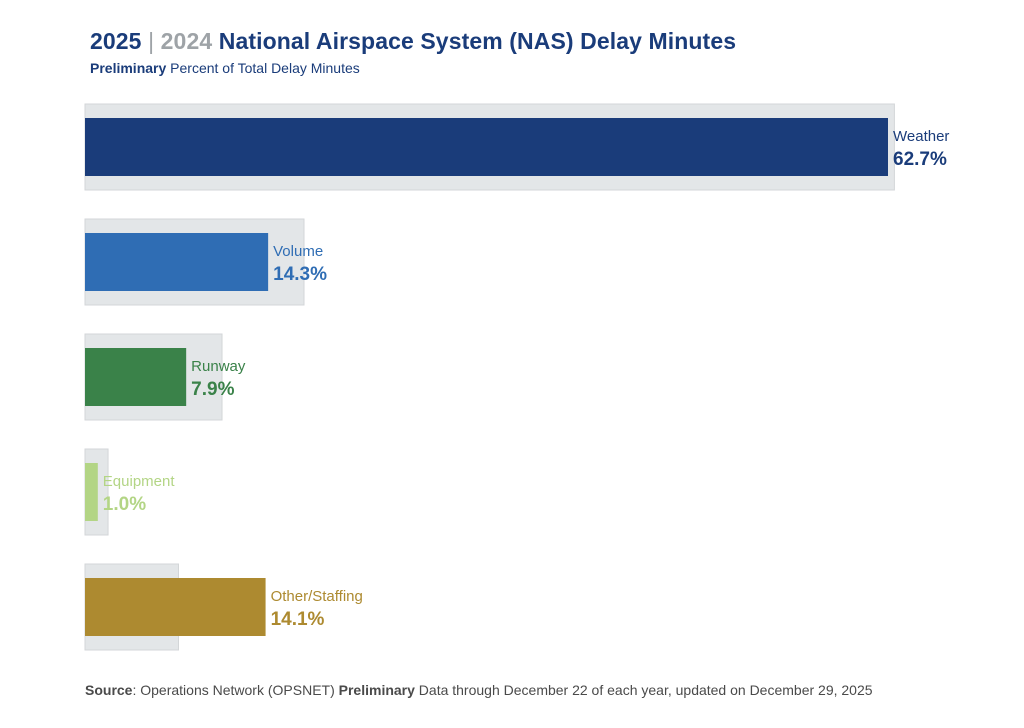 This screenshot has height=728, width=1024. I want to click on category-label-equipment: Equipment, so click(139, 481).